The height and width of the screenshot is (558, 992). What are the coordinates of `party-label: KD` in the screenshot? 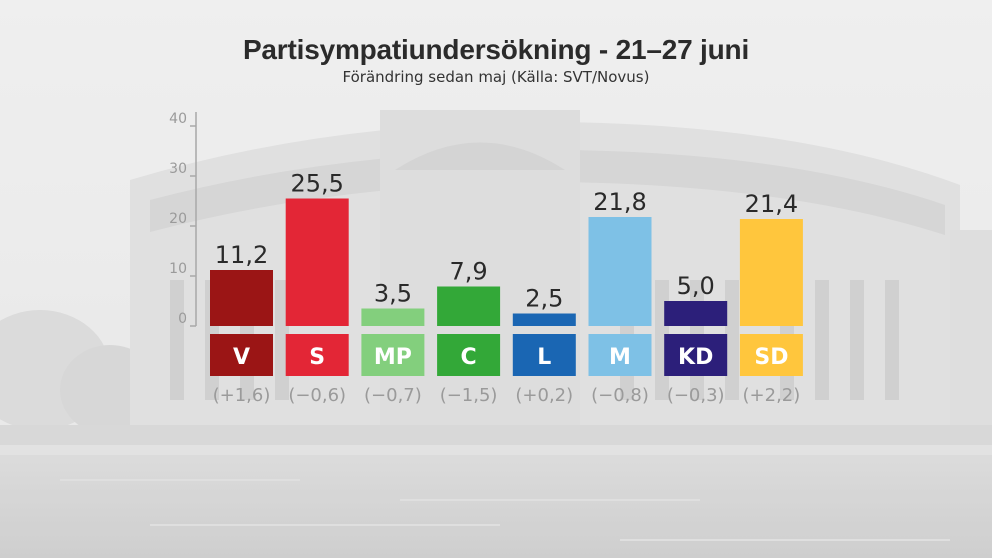 It's located at (695, 357).